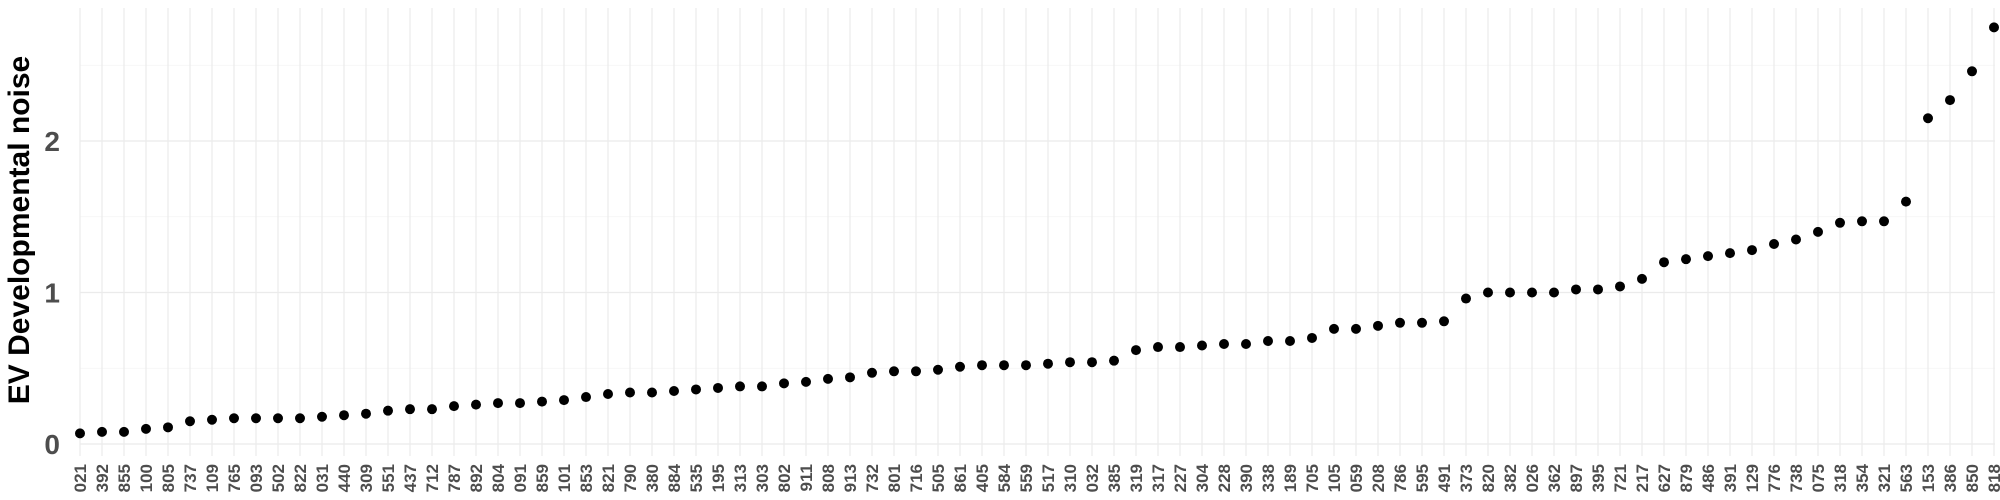 The height and width of the screenshot is (500, 2000). What do you see at coordinates (762, 478) in the screenshot?
I see `x-tick-label: 303` at bounding box center [762, 478].